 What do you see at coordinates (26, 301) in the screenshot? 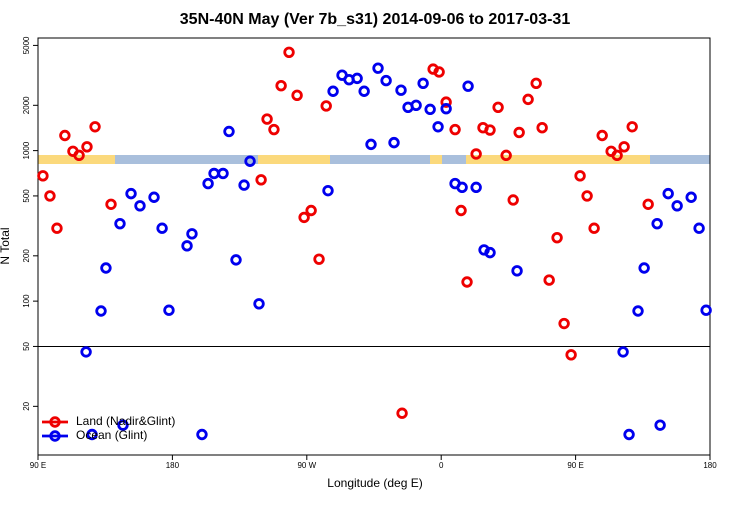
I see `y-tick-label: 100` at bounding box center [26, 301].